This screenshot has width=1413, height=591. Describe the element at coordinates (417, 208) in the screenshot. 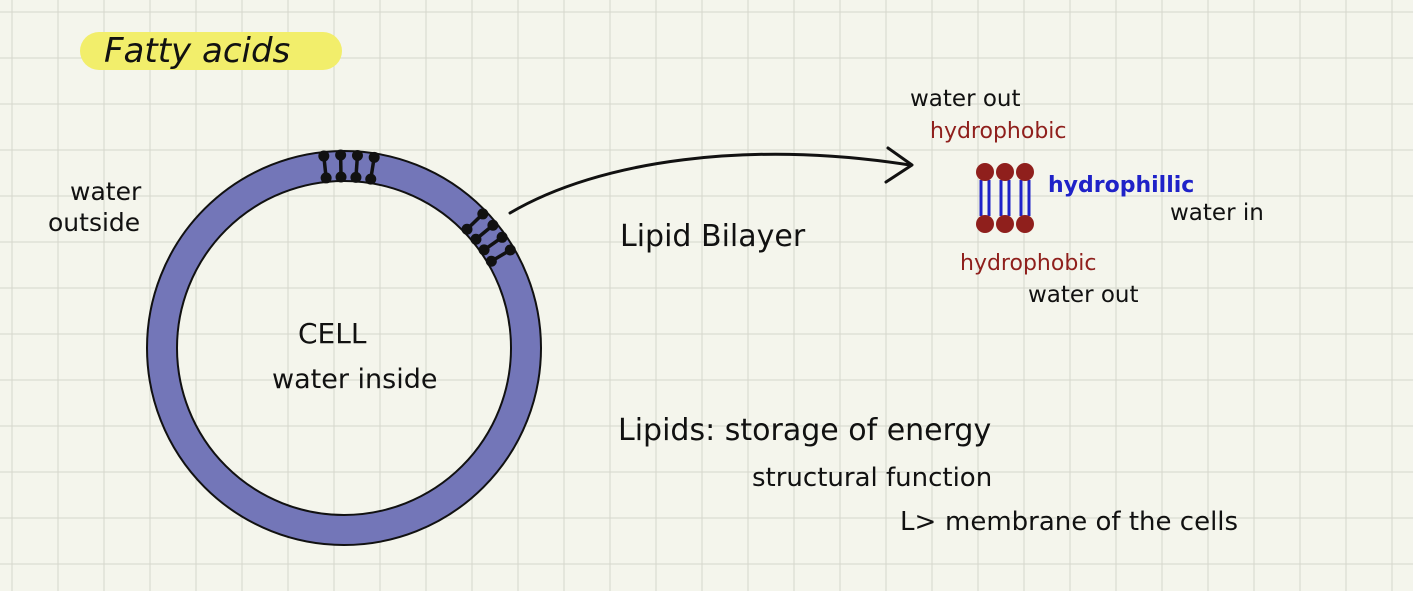

I see `membrane-lipid-molecules` at that location.